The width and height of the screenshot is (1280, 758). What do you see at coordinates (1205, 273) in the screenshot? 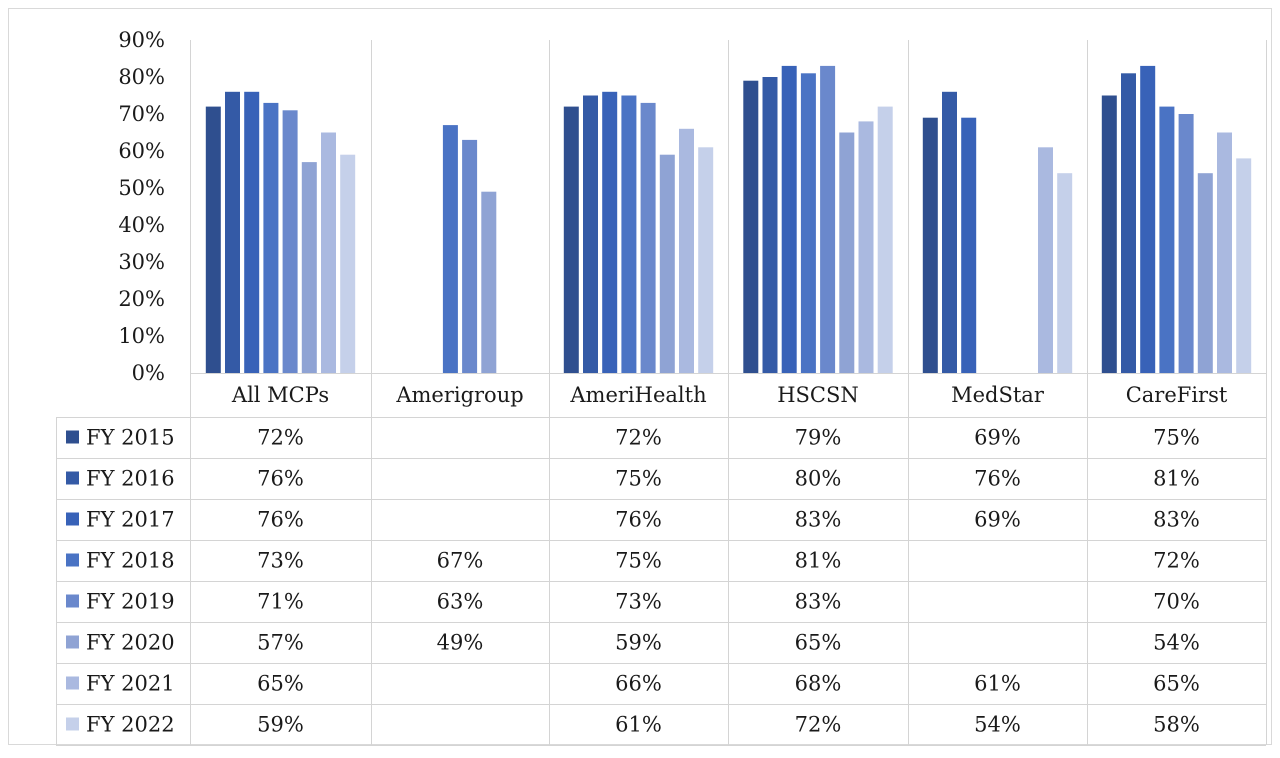
I see `bar-fy-2020-carefirst` at bounding box center [1205, 273].